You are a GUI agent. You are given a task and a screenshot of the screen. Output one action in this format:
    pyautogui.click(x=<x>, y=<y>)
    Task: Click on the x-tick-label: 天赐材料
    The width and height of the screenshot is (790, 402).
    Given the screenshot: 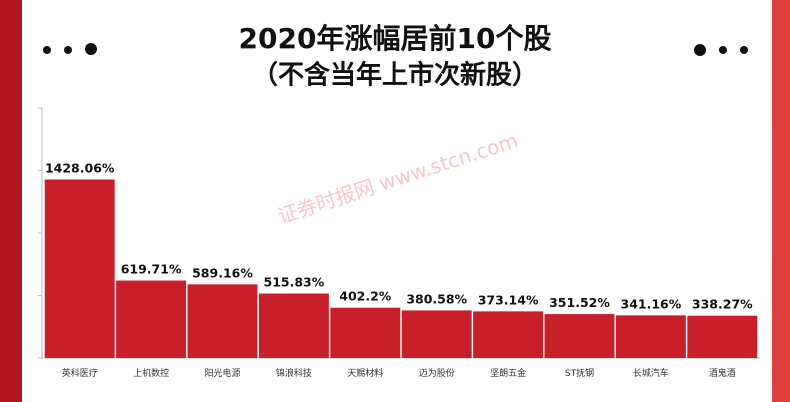 What is the action you would take?
    pyautogui.click(x=365, y=373)
    